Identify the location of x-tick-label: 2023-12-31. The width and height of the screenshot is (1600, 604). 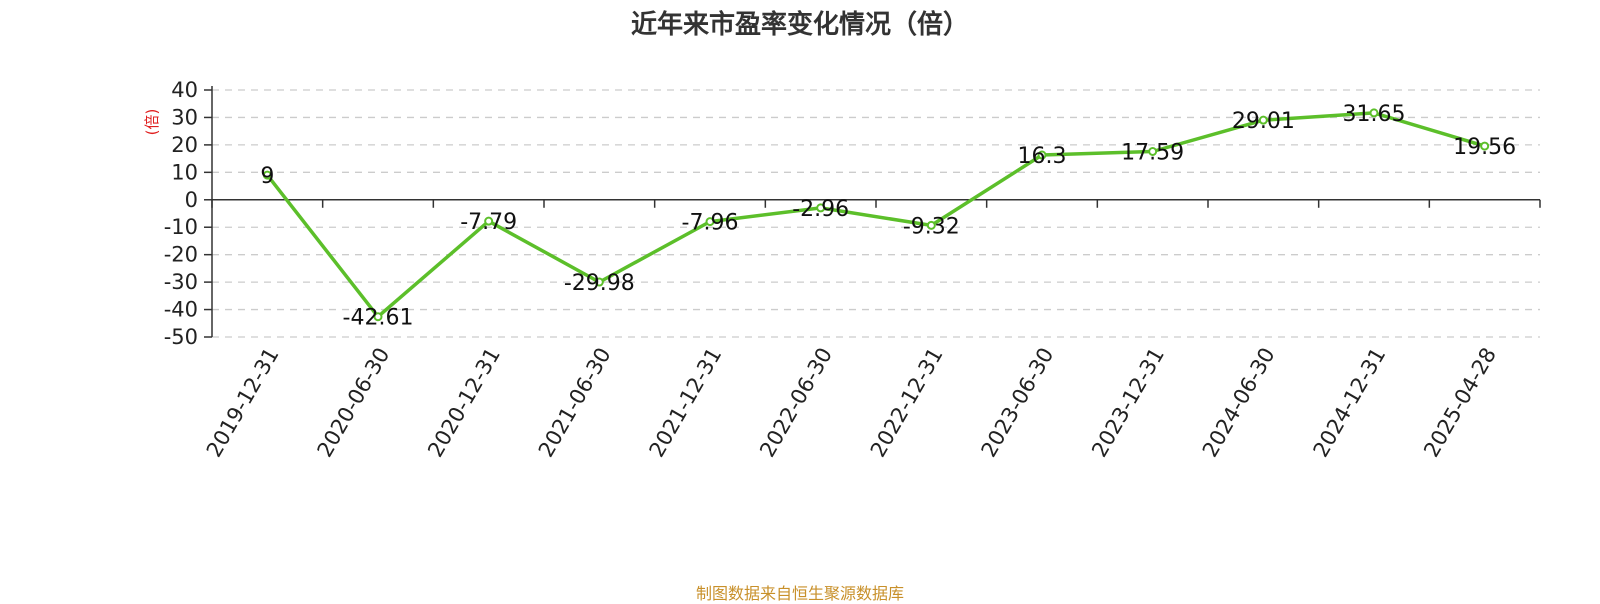
(1128, 403).